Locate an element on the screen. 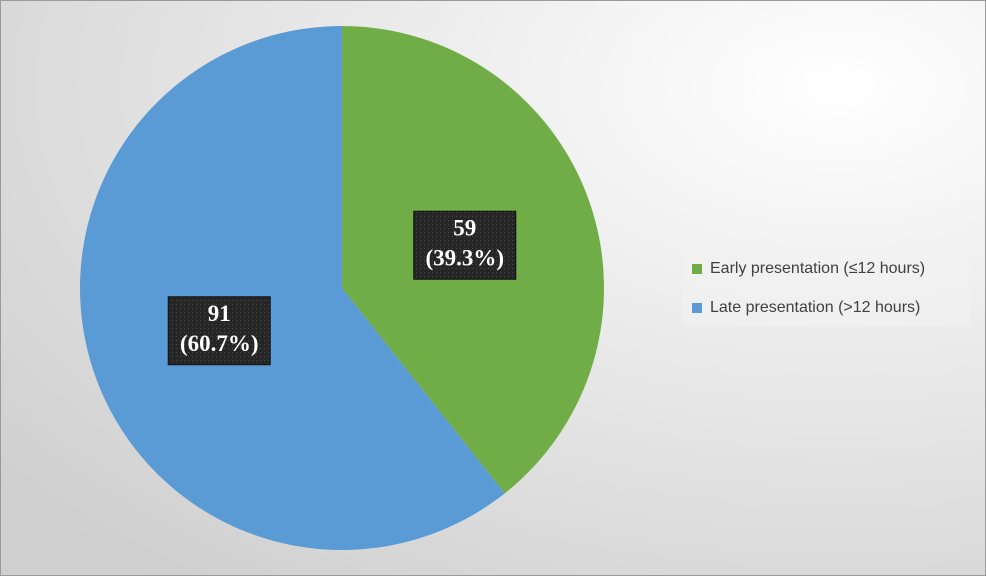  legend-box is located at coordinates (826, 288).